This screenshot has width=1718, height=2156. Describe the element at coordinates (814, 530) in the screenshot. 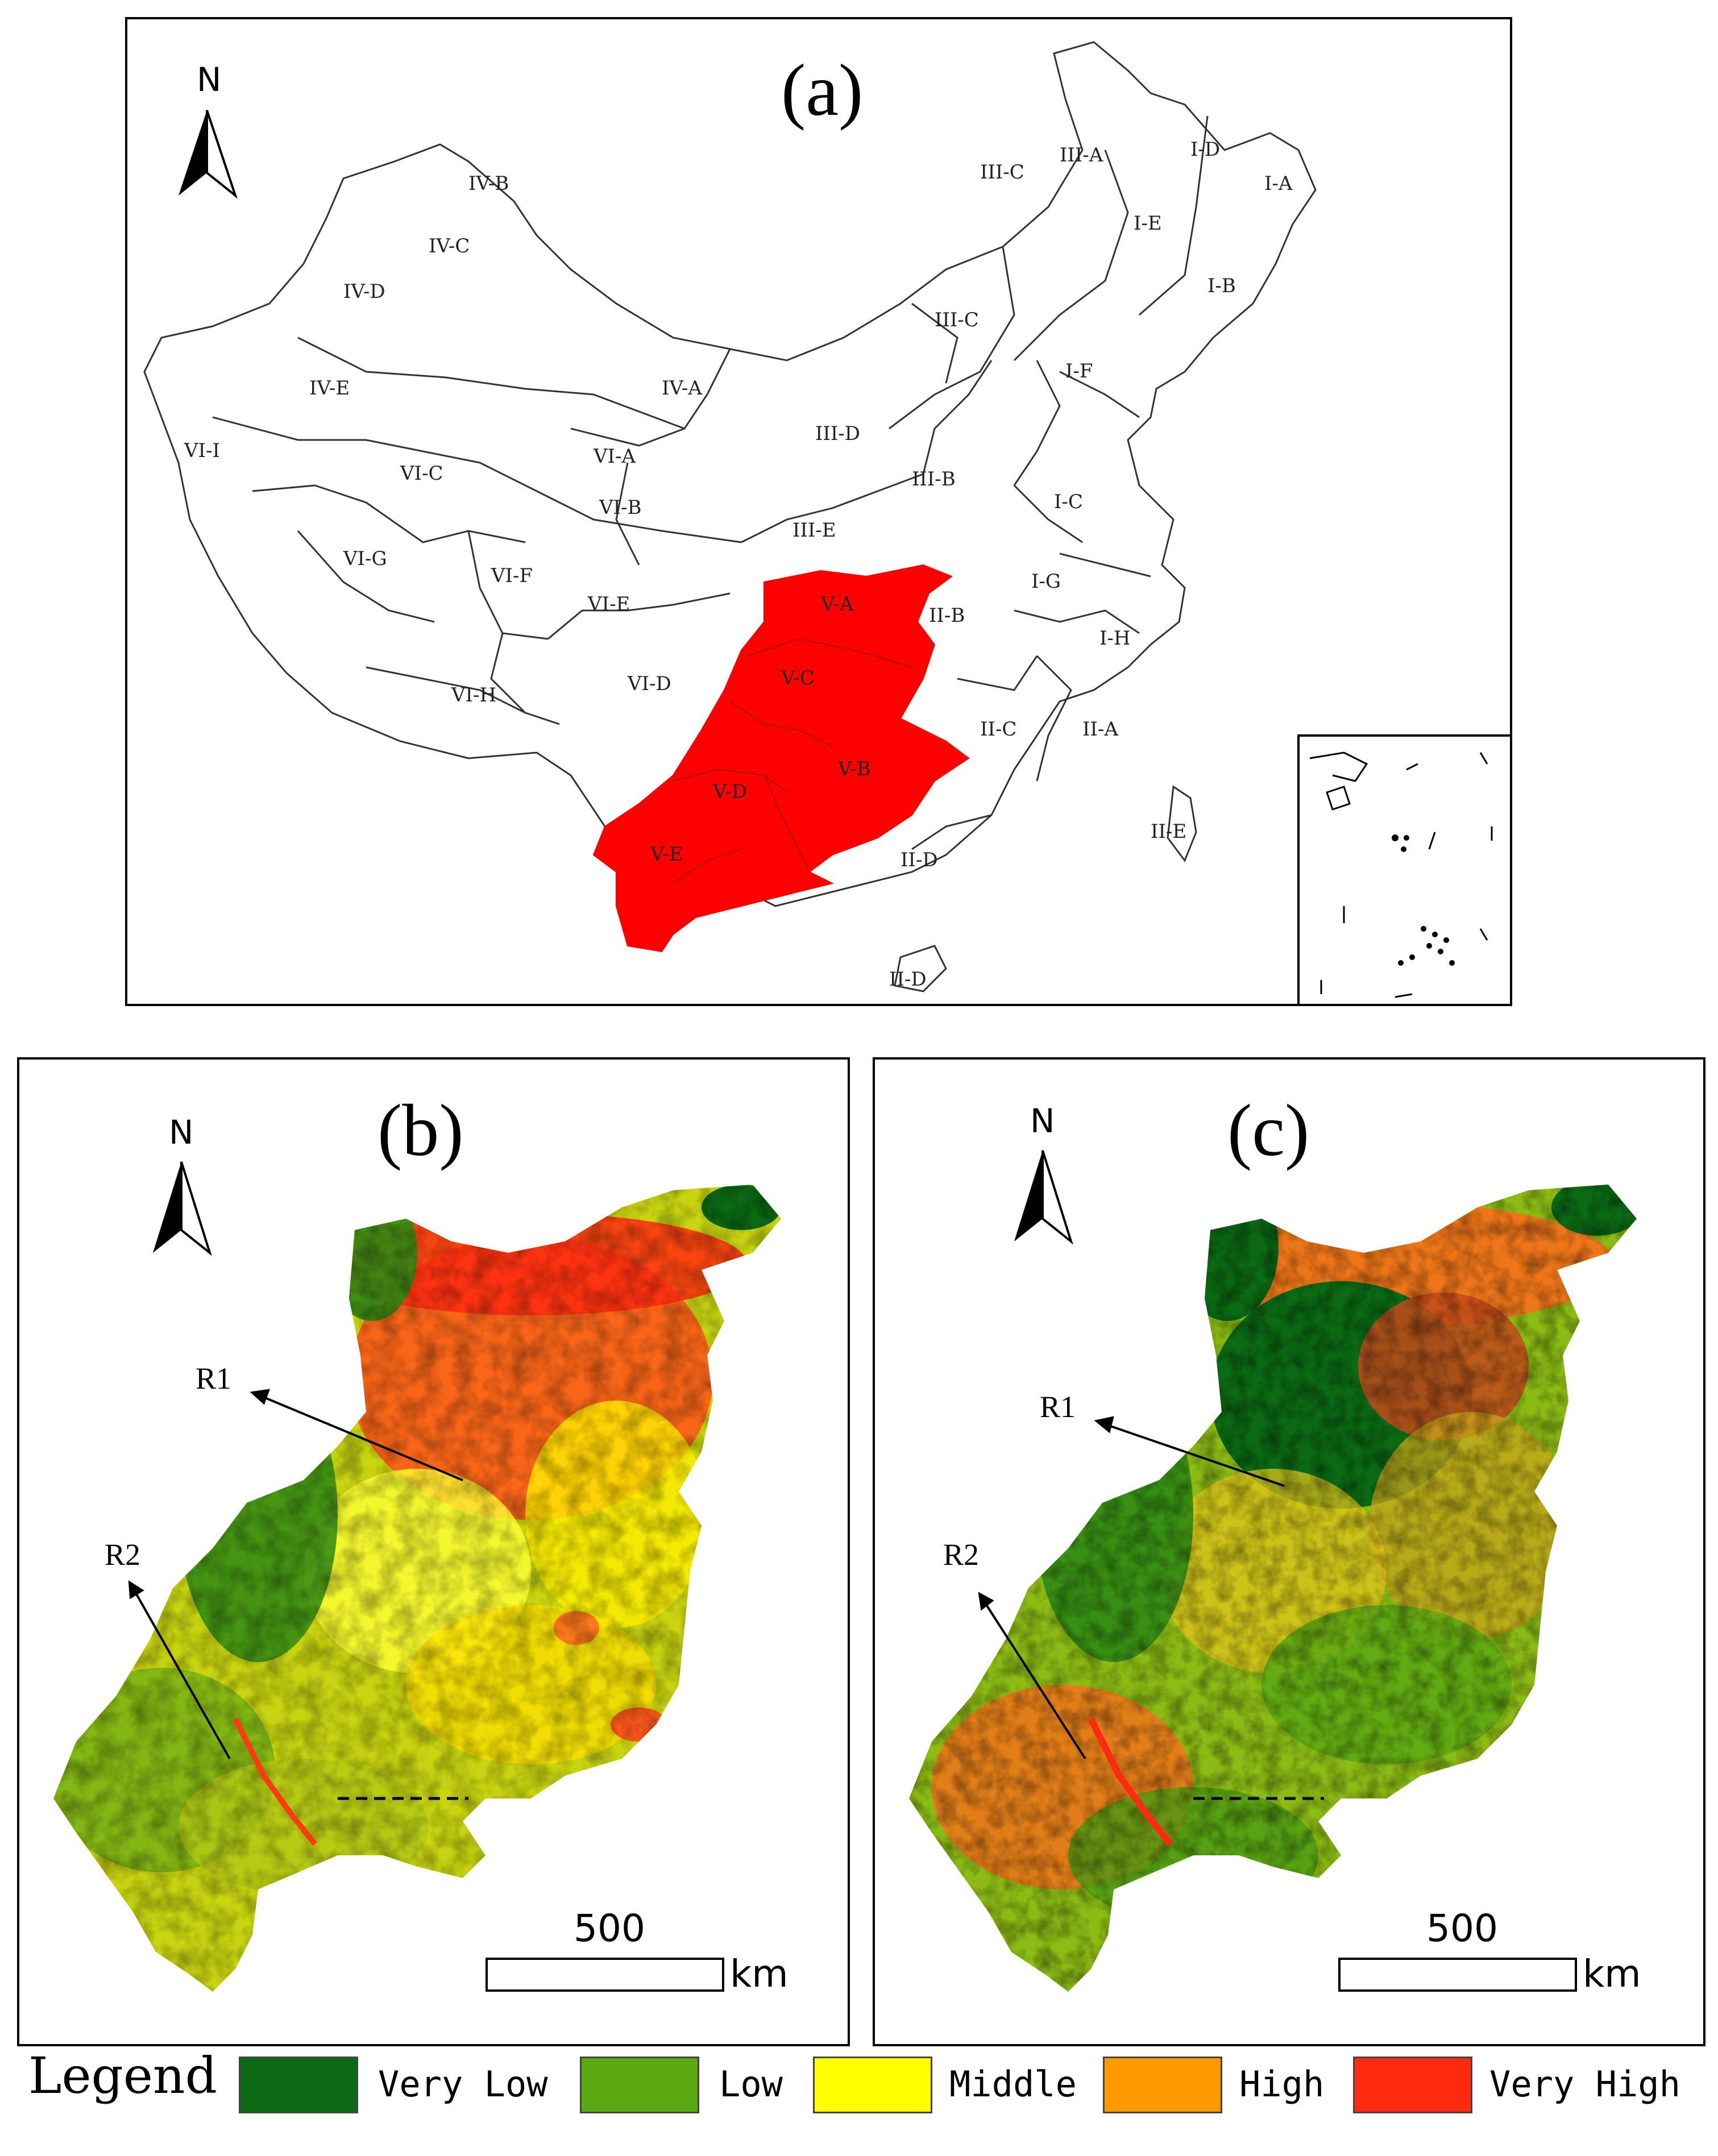

I see `zone-label: III-E` at that location.